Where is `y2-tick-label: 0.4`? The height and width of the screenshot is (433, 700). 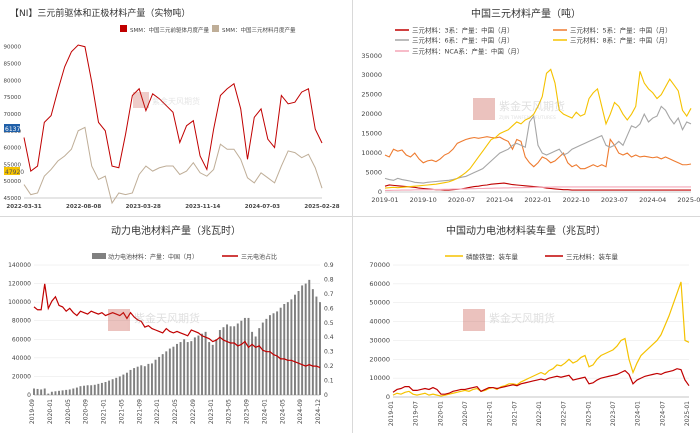
y2-tick-label: 0.4 is located at coordinates (329, 337).